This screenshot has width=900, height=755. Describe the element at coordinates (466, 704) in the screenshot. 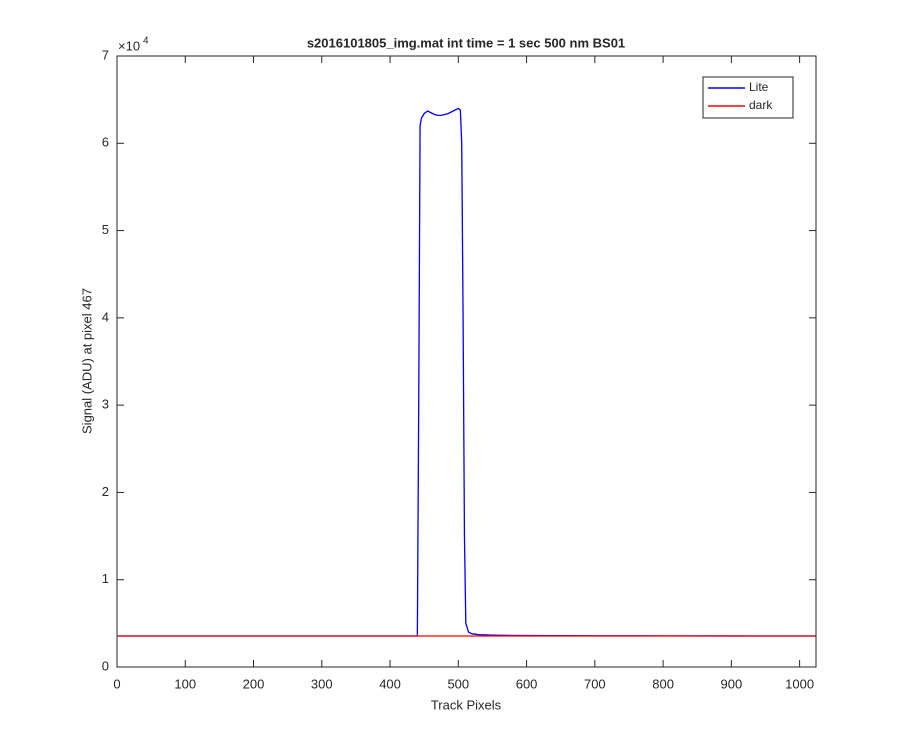

I see `x-axis-label: Track Pixels` at that location.